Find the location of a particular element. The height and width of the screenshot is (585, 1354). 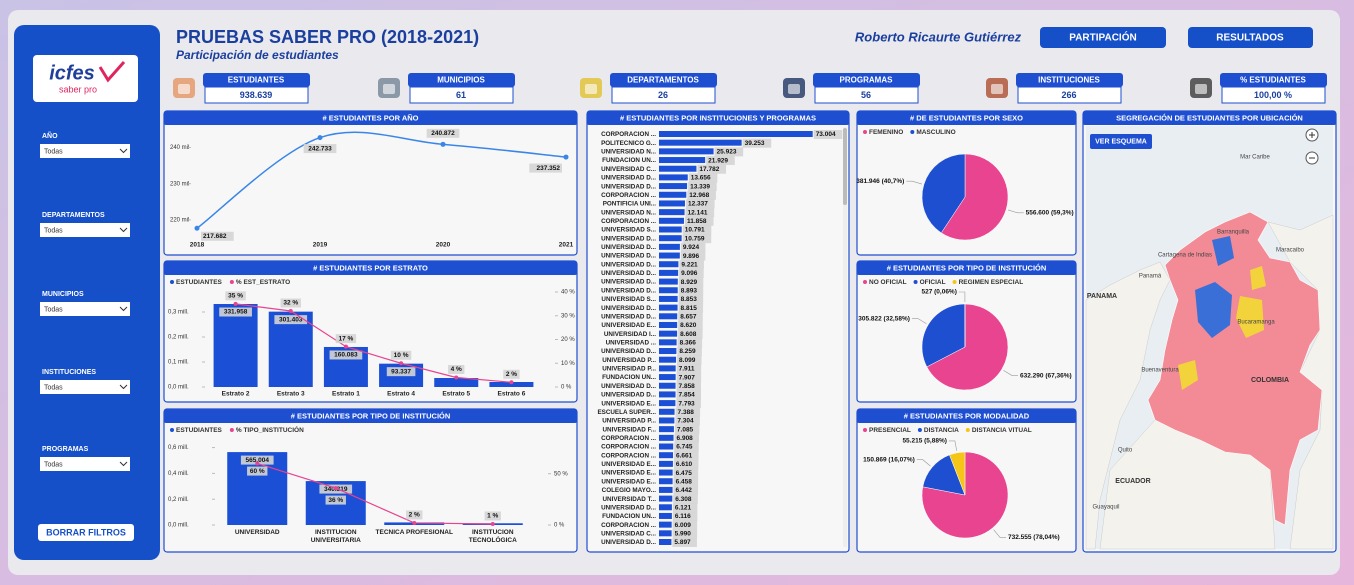

zoom-icon is located at coordinates (1312, 135).